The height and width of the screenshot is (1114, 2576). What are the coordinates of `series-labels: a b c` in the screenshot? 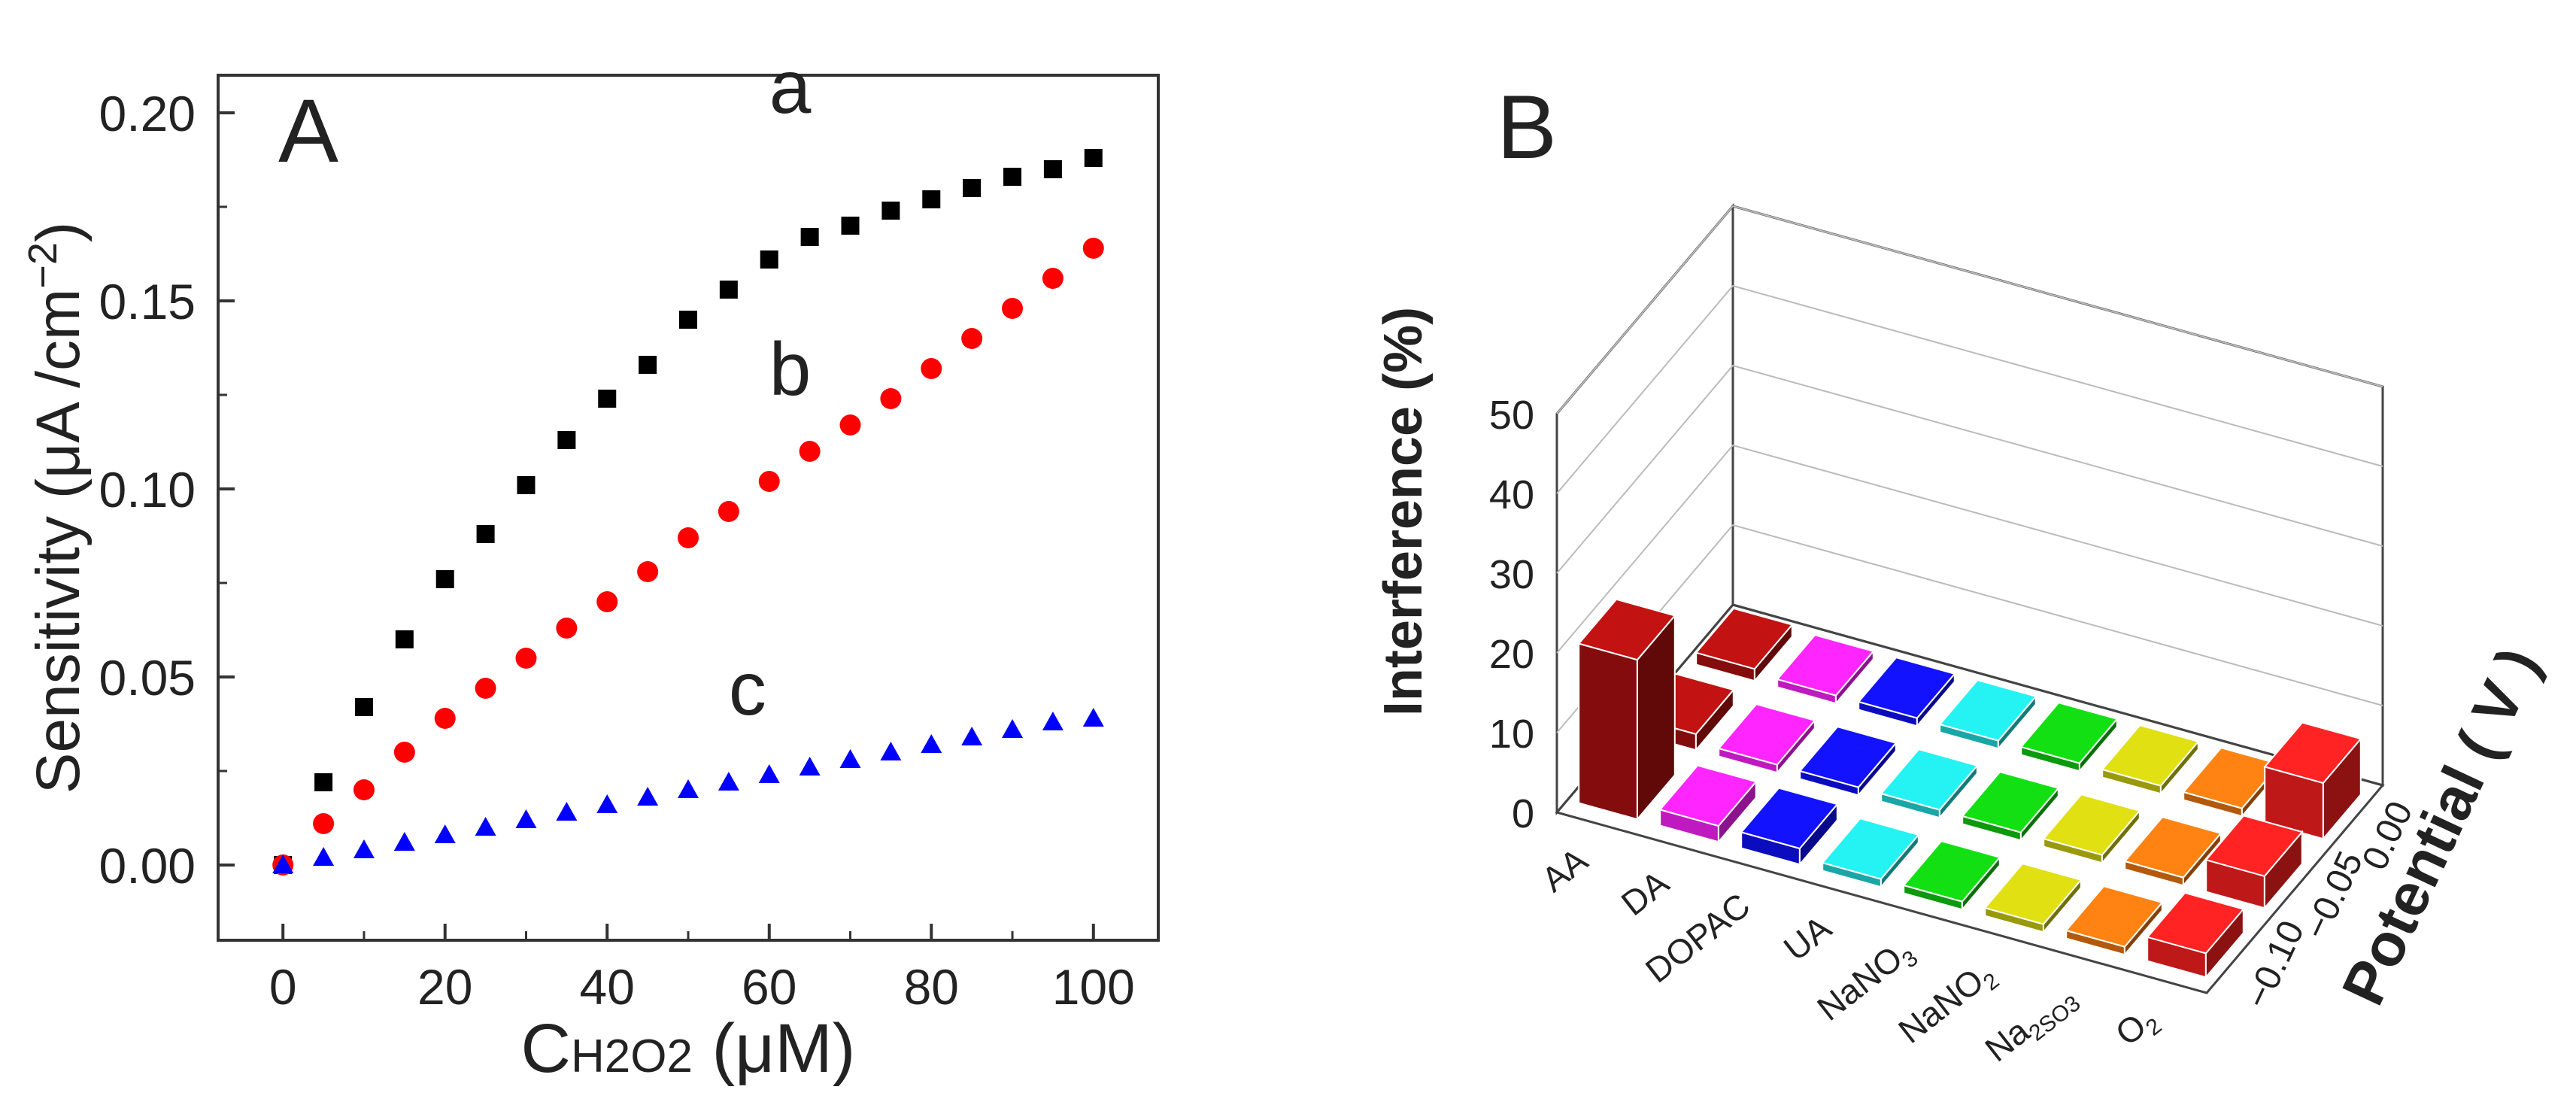 It's located at (770, 388).